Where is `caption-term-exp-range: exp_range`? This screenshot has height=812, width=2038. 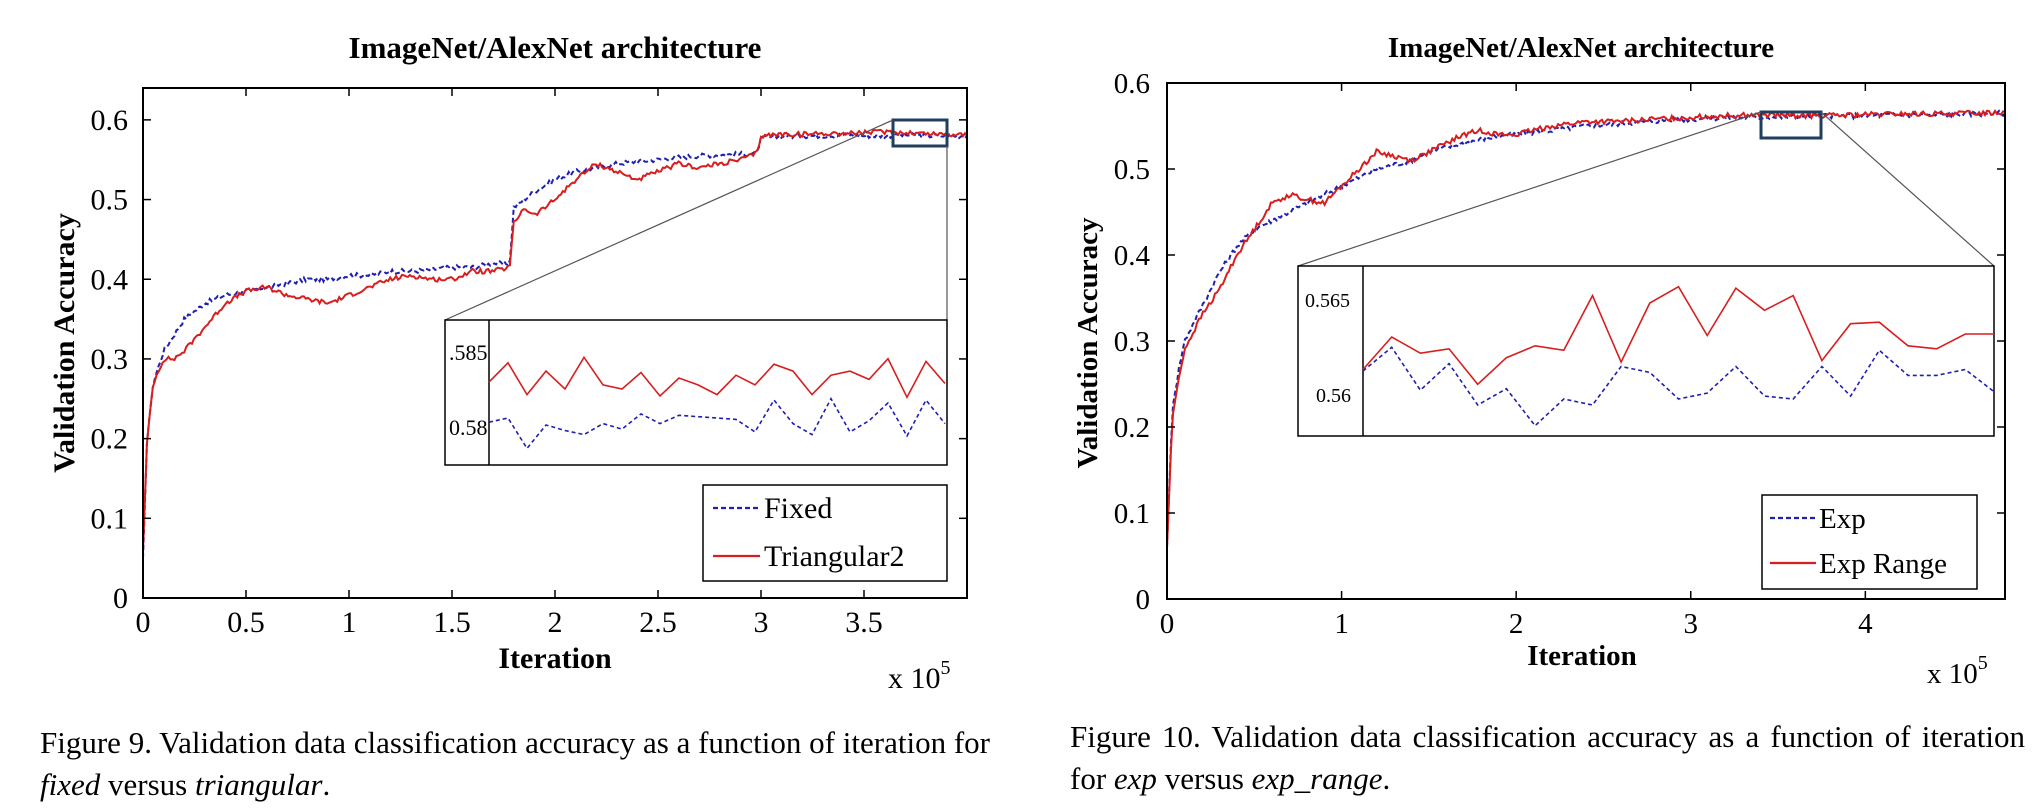
caption-term-exp-range: exp_range is located at coordinates (1317, 778).